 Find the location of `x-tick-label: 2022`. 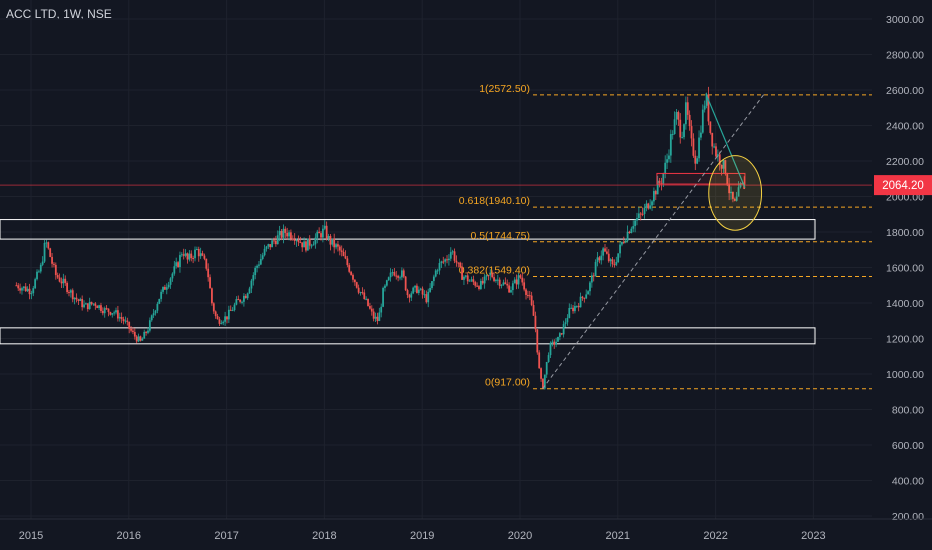

x-tick-label: 2022 is located at coordinates (715, 536).